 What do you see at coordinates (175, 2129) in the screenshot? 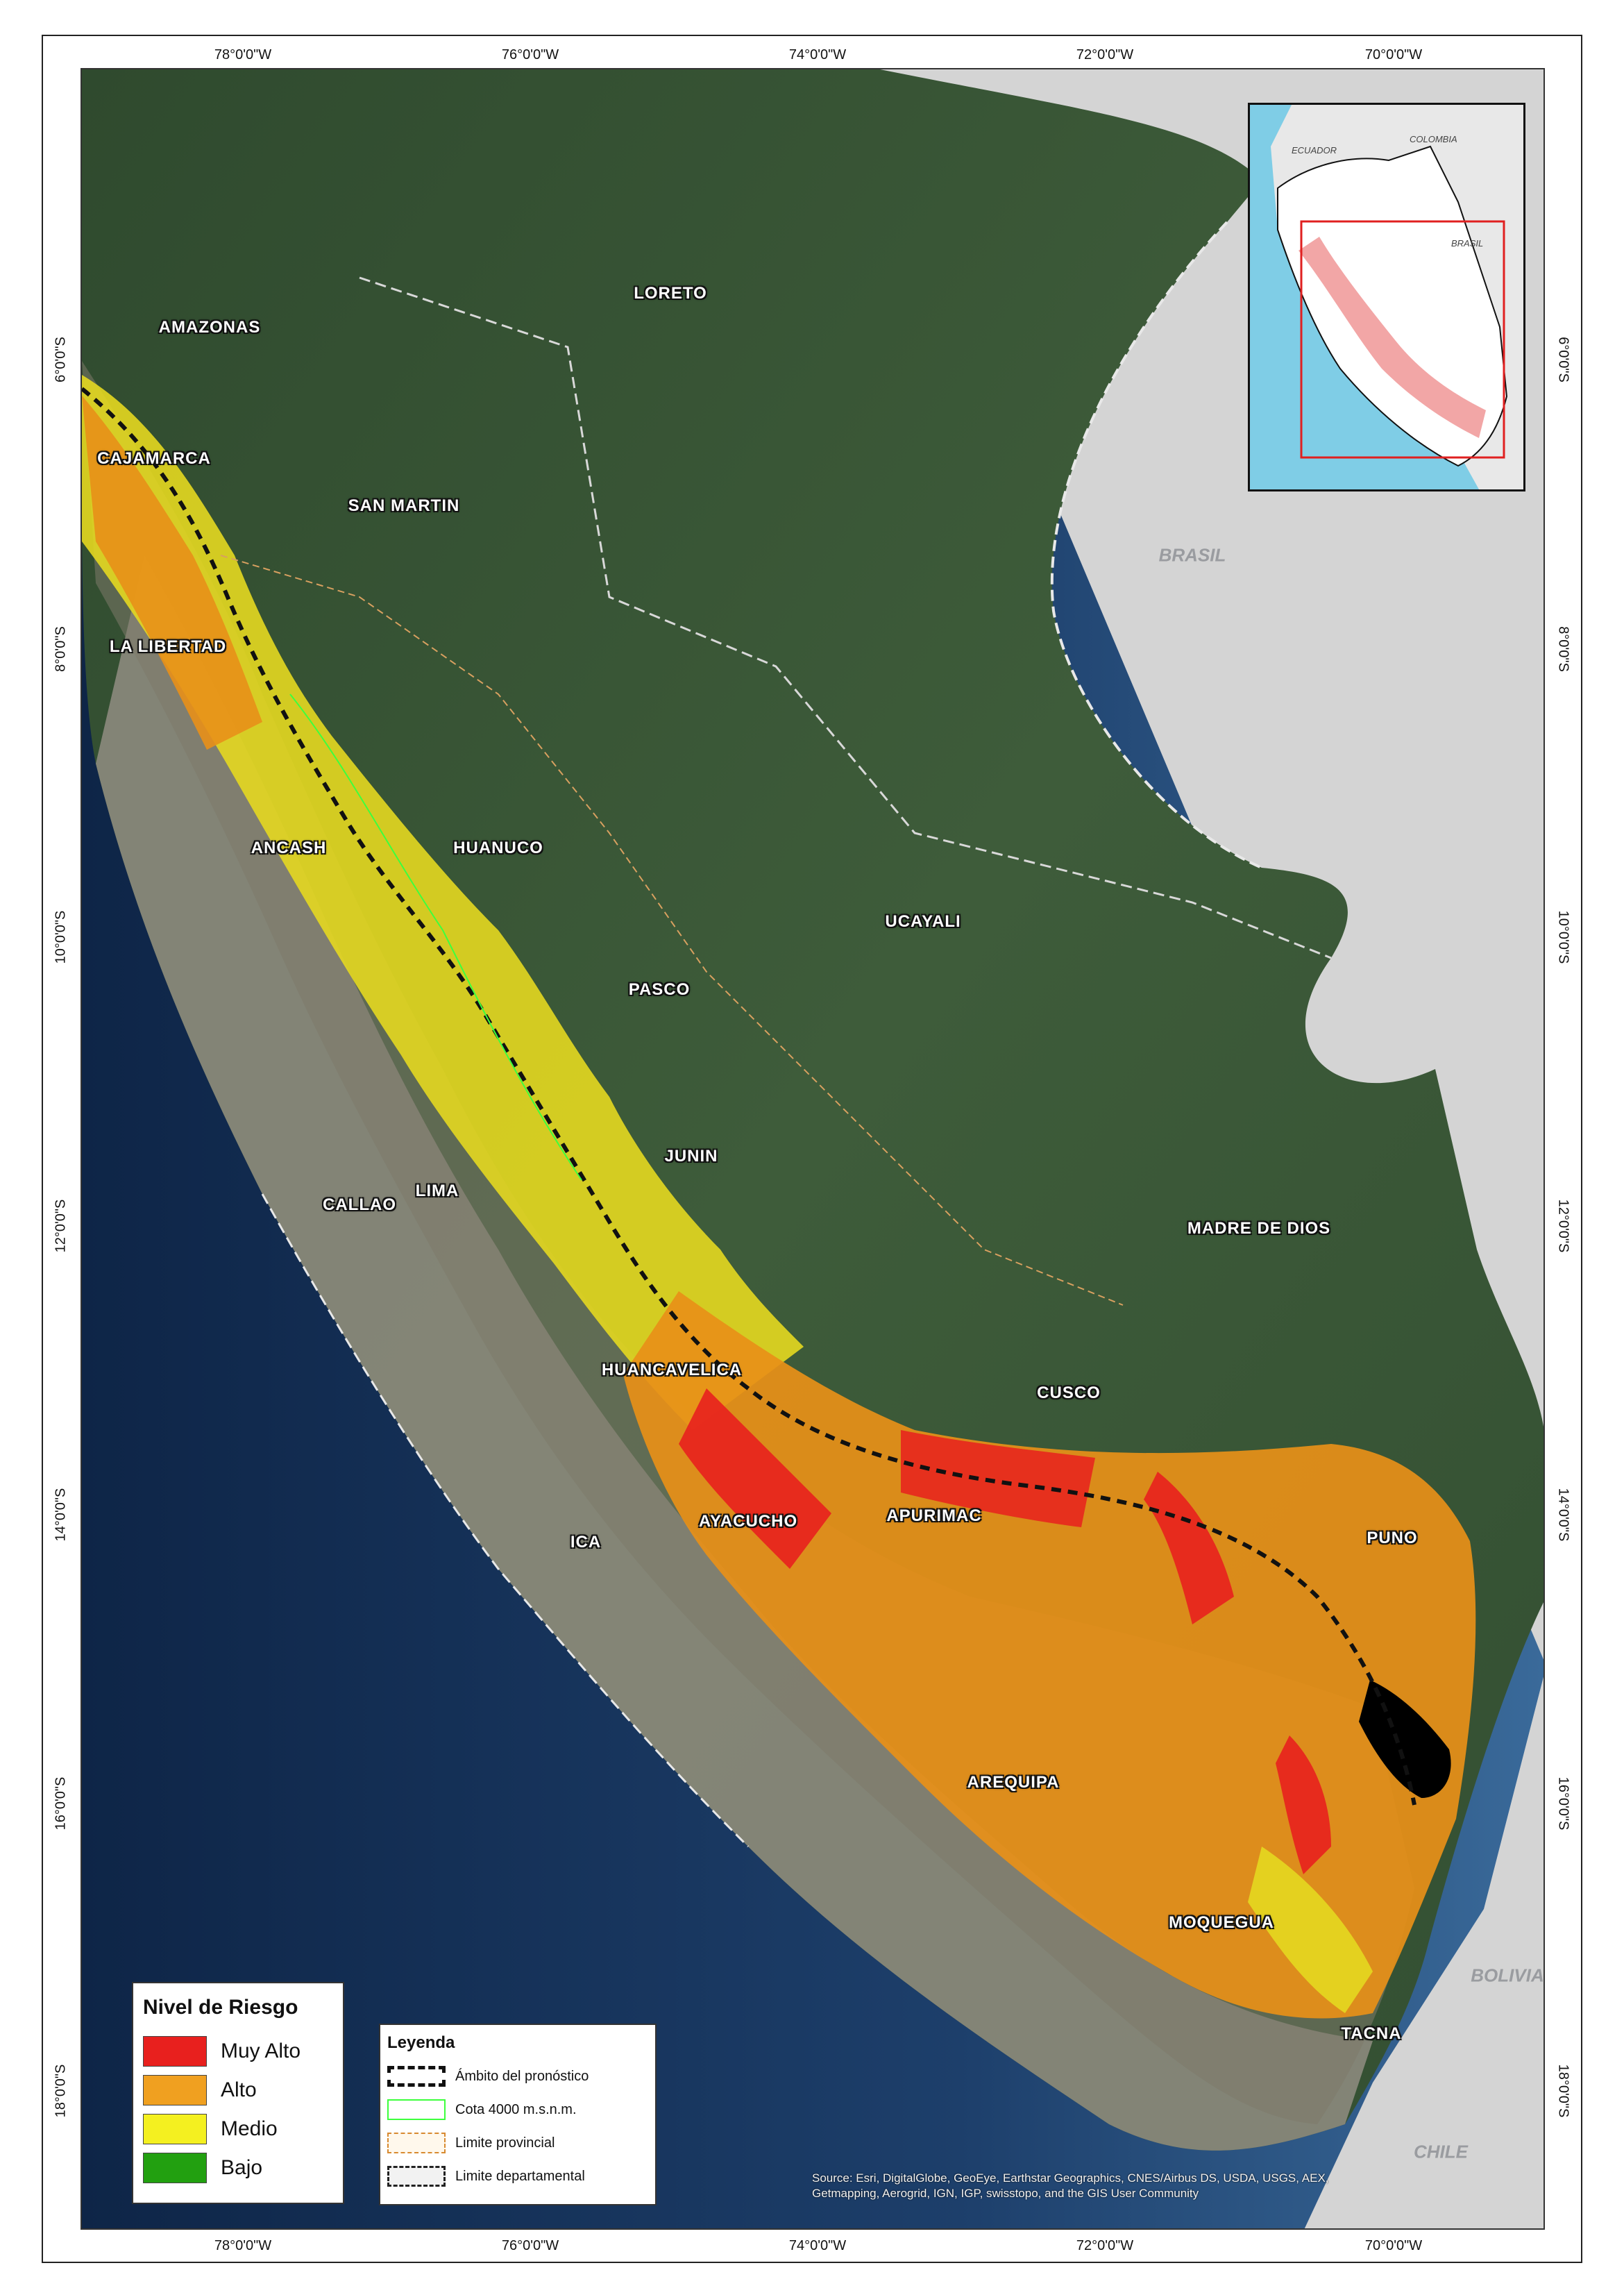
I see `risk-swatch-medio` at bounding box center [175, 2129].